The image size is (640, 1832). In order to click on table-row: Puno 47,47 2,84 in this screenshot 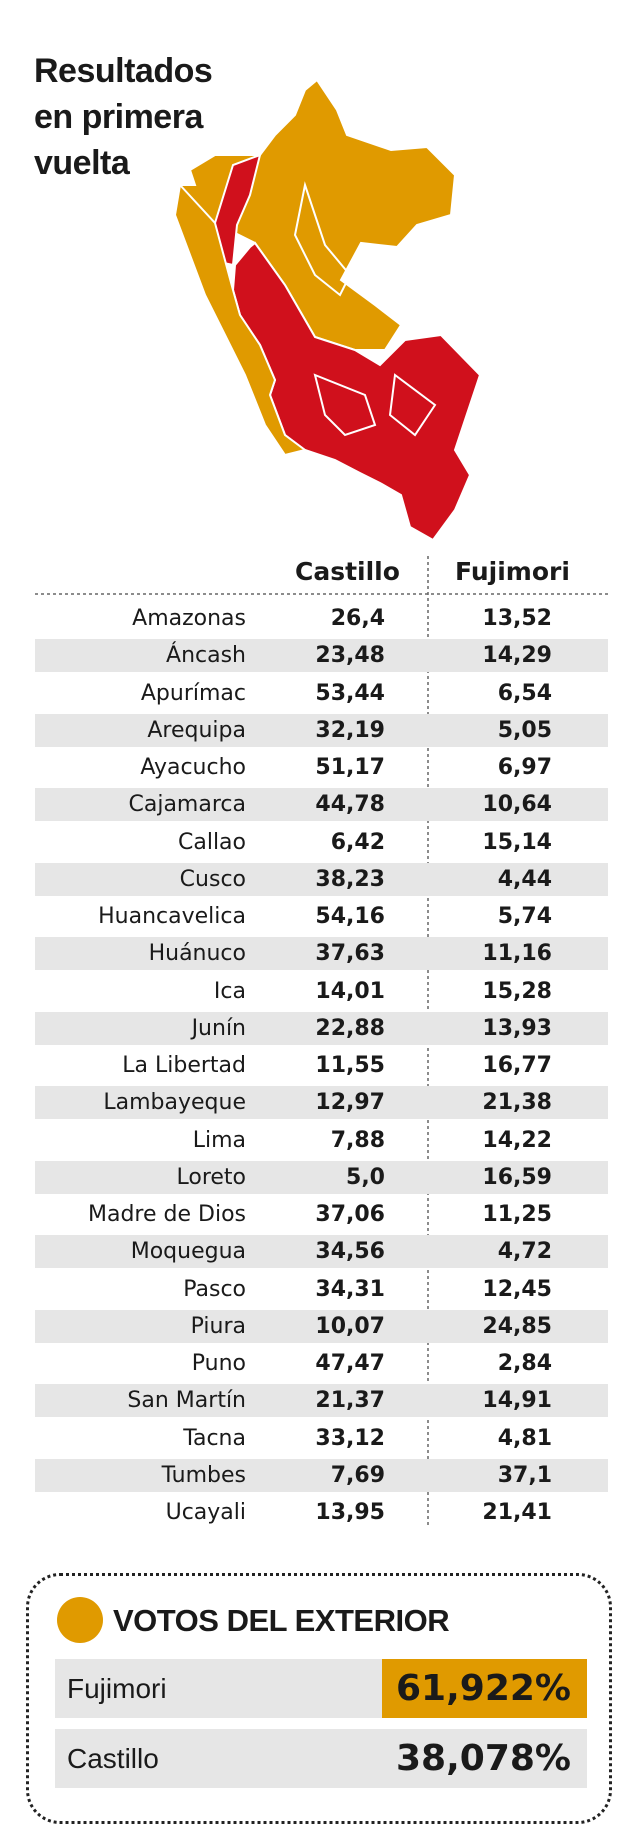, I will do `click(321, 1363)`.